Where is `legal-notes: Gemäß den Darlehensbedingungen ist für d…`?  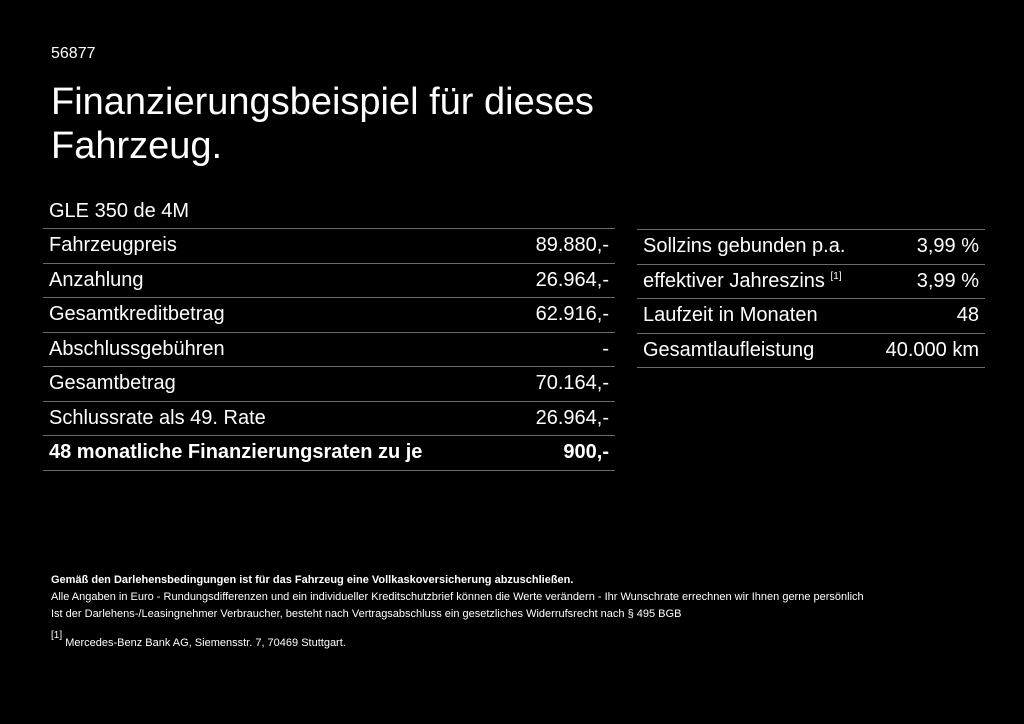 legal-notes: Gemäß den Darlehensbedingungen ist für d… is located at coordinates (457, 612).